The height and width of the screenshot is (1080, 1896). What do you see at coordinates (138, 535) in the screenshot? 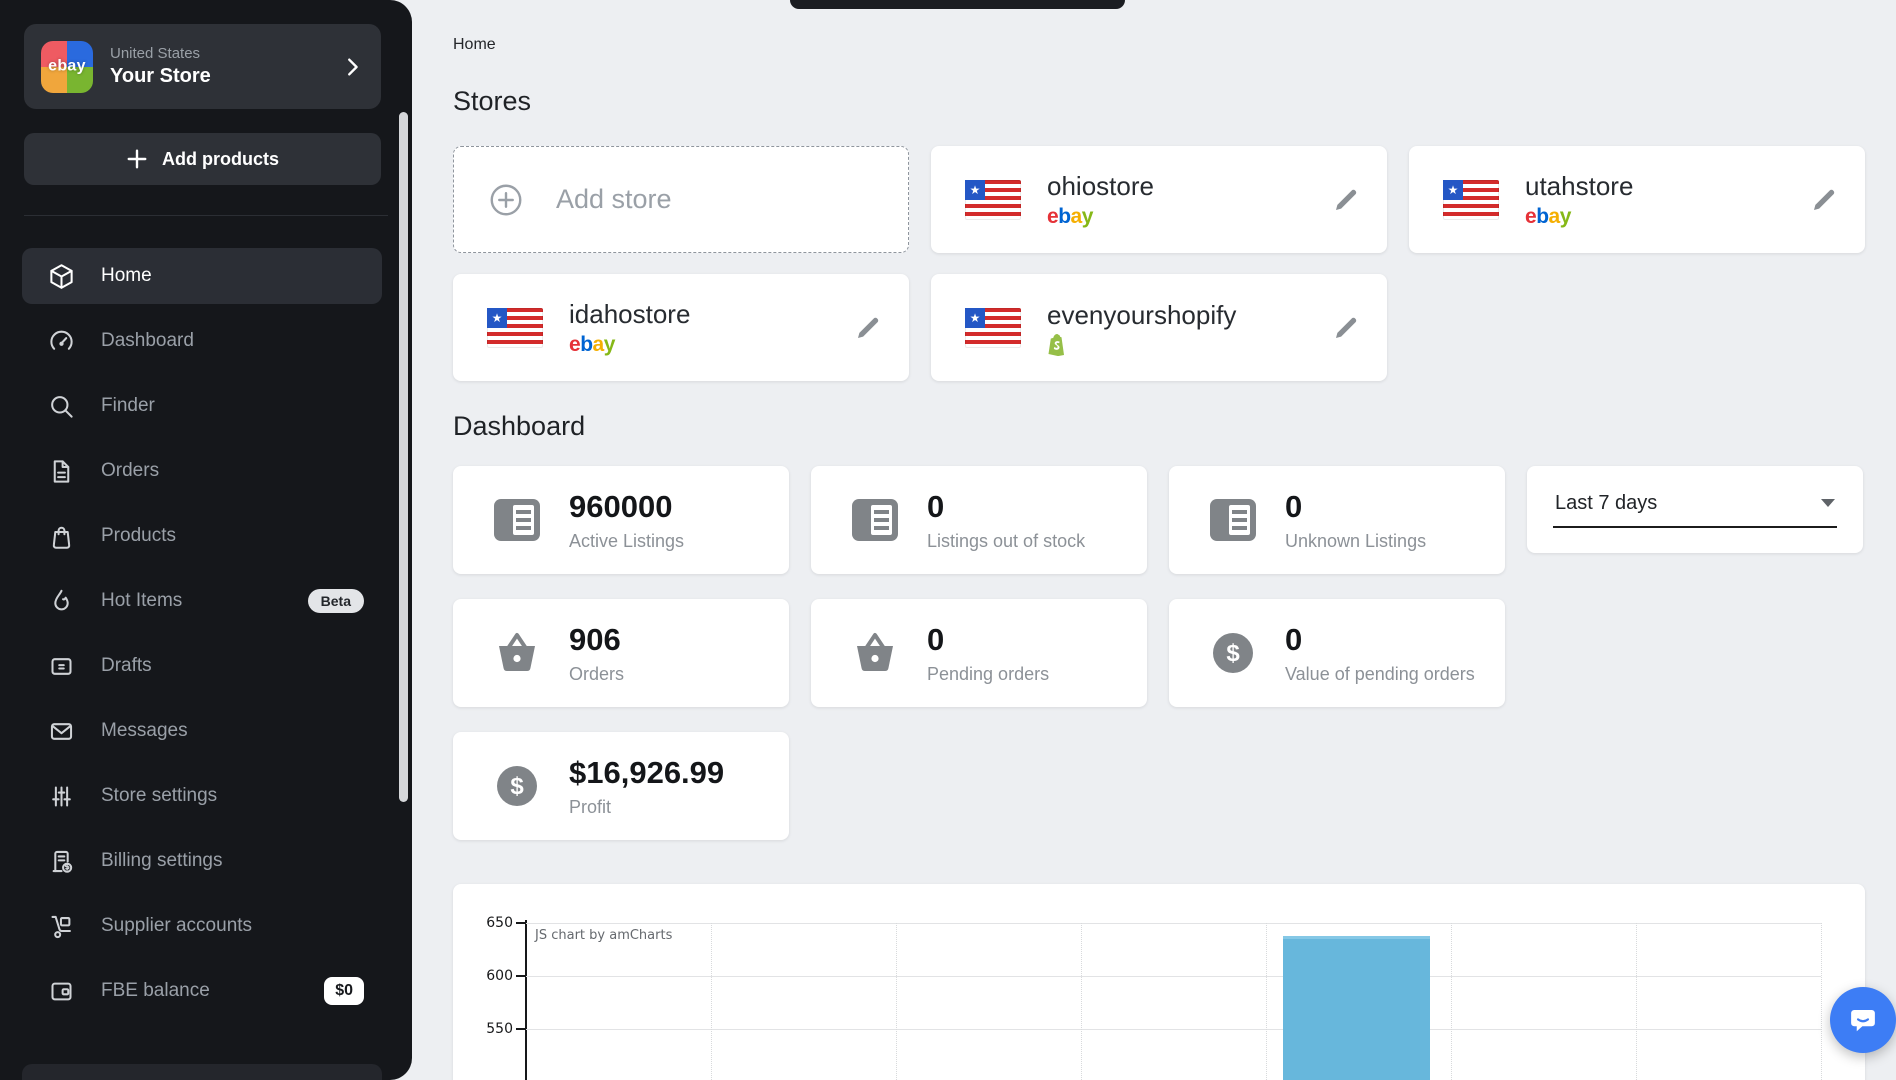
I see `sidebar-item-label: Products` at bounding box center [138, 535].